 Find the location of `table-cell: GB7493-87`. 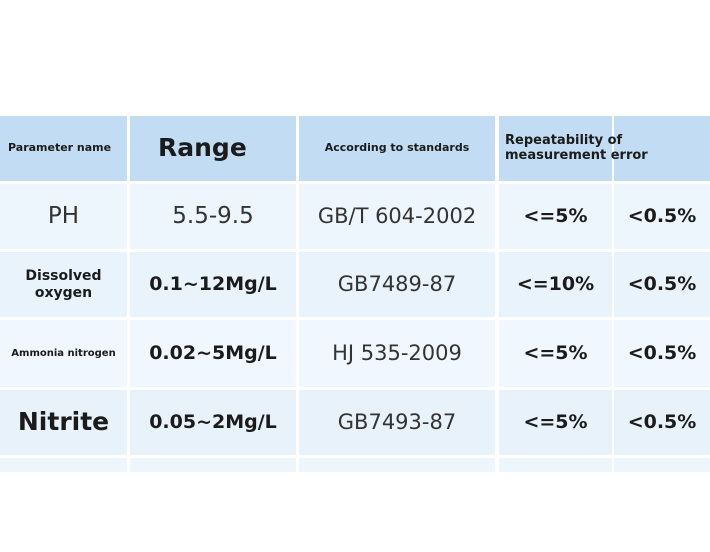

table-cell: GB7493-87 is located at coordinates (397, 422).